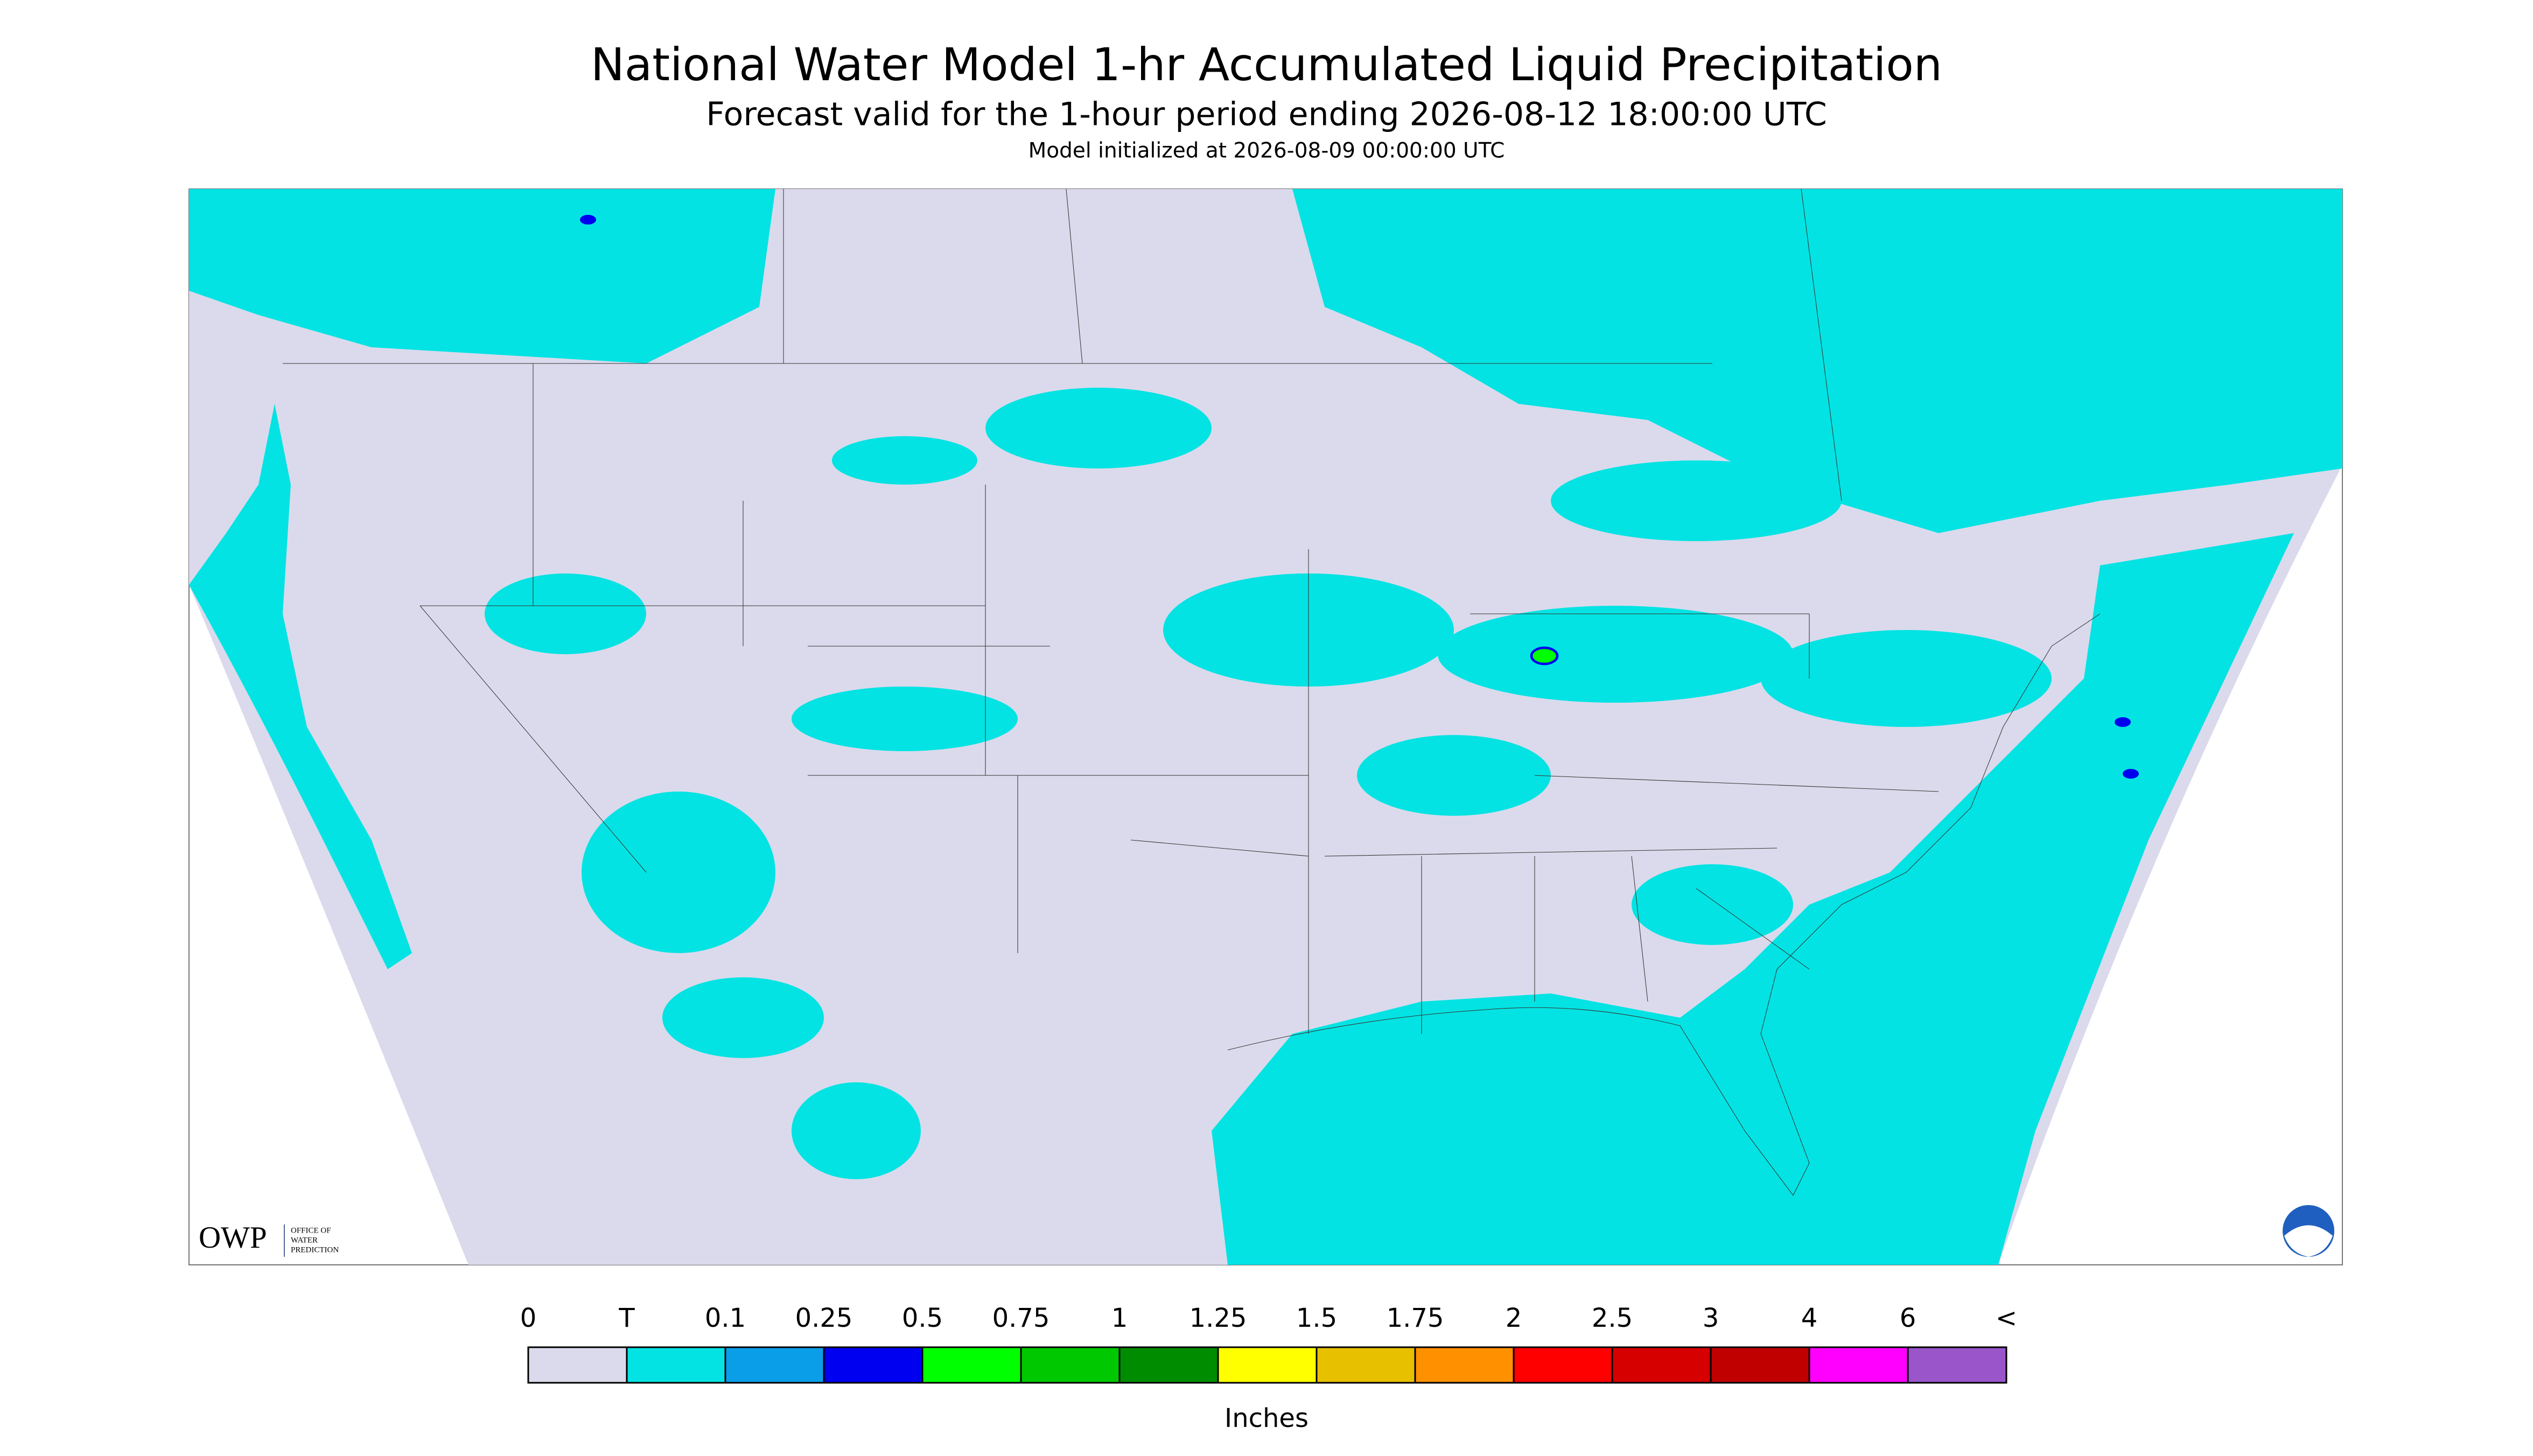 The image size is (2533, 1456). I want to click on noaa-bird, so click(2308, 1241).